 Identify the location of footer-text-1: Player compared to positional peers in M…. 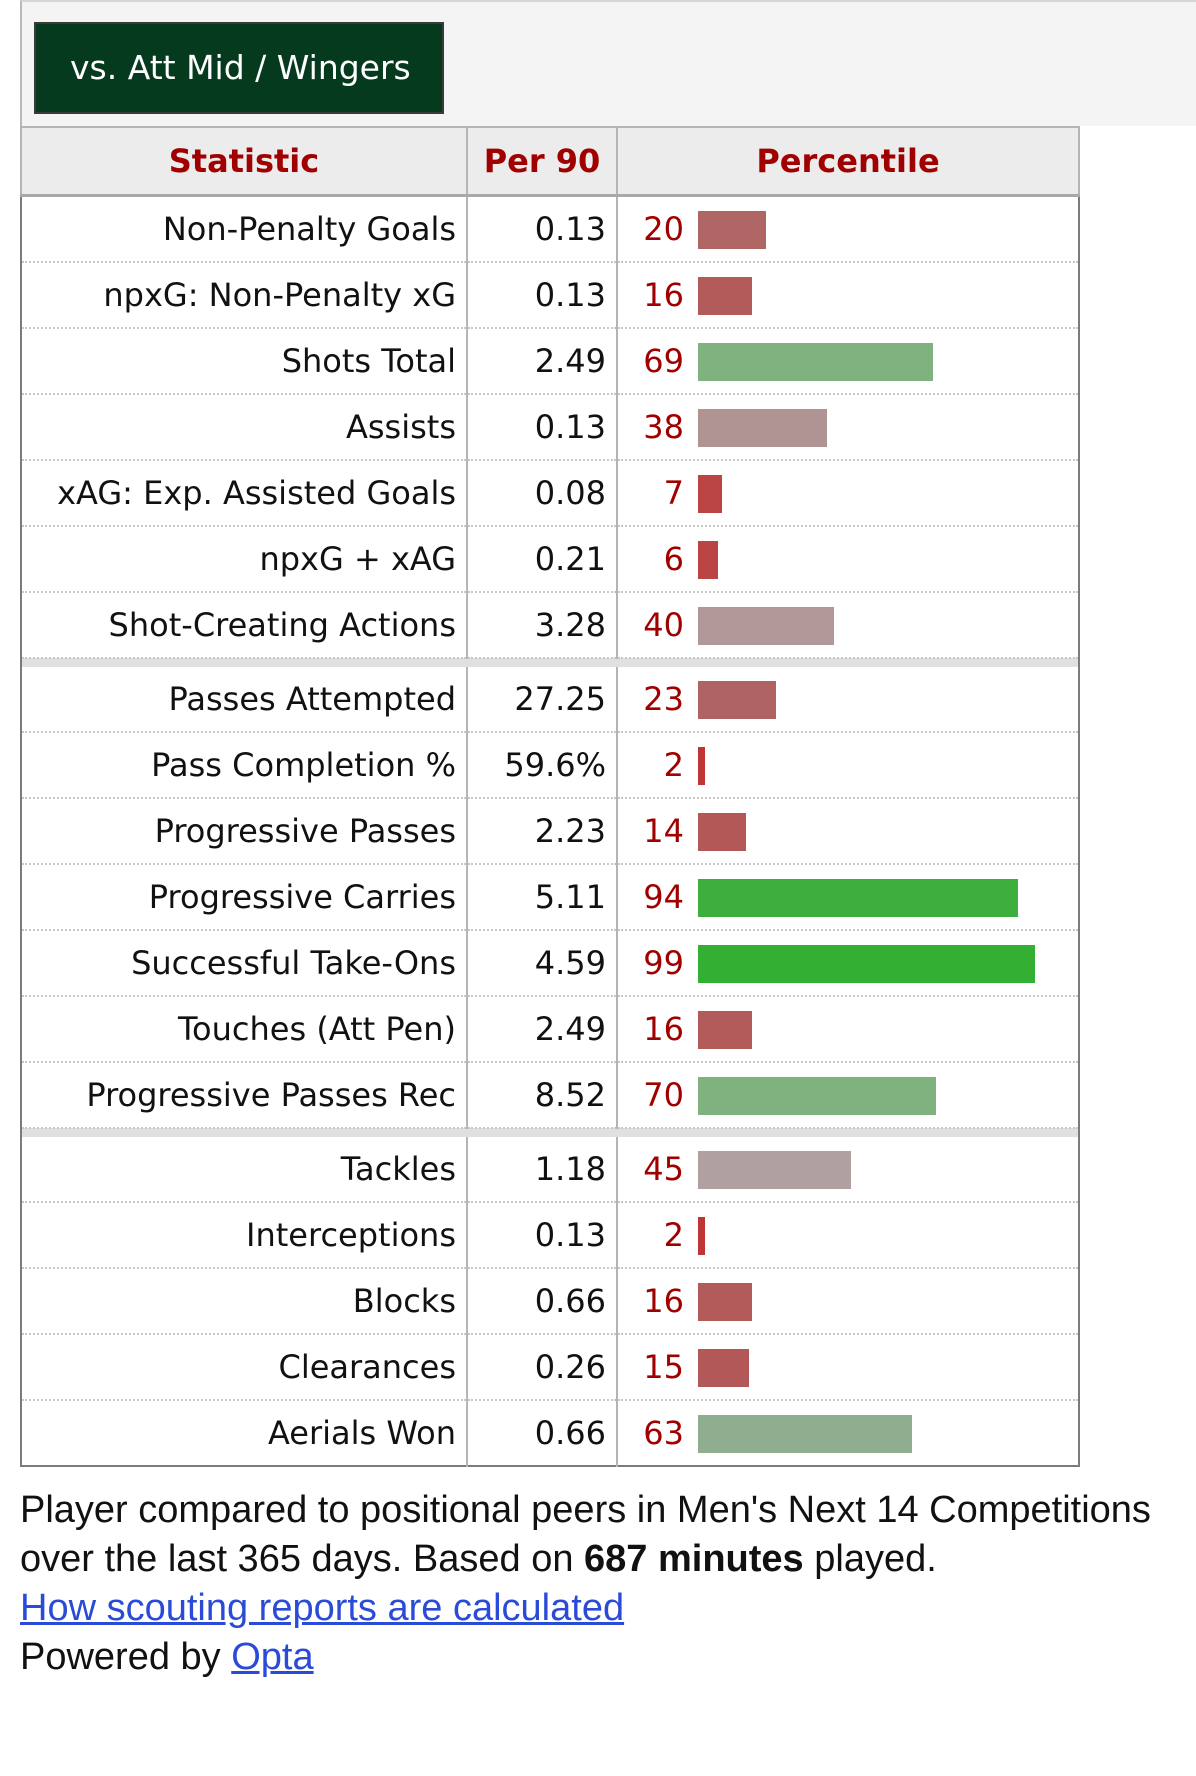
(585, 1534).